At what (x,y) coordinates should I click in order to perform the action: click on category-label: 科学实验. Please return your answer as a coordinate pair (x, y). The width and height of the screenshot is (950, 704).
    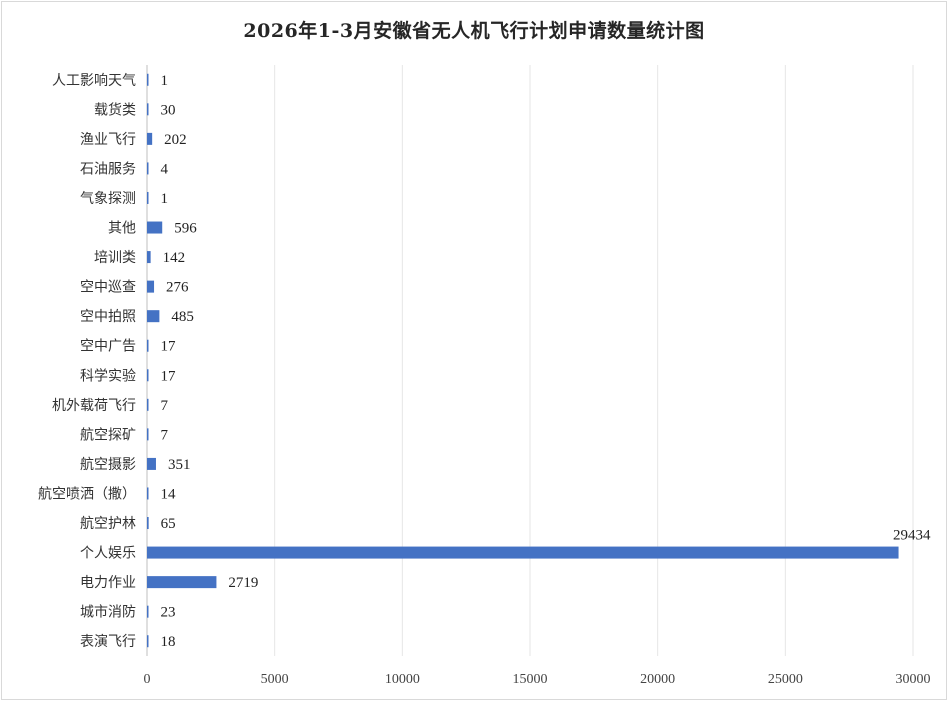
    Looking at the image, I should click on (108, 376).